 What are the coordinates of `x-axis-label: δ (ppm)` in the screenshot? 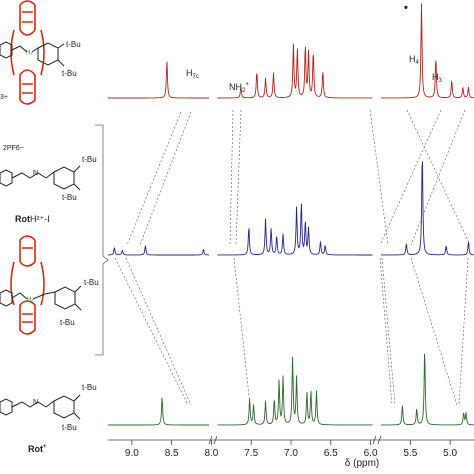 It's located at (362, 463).